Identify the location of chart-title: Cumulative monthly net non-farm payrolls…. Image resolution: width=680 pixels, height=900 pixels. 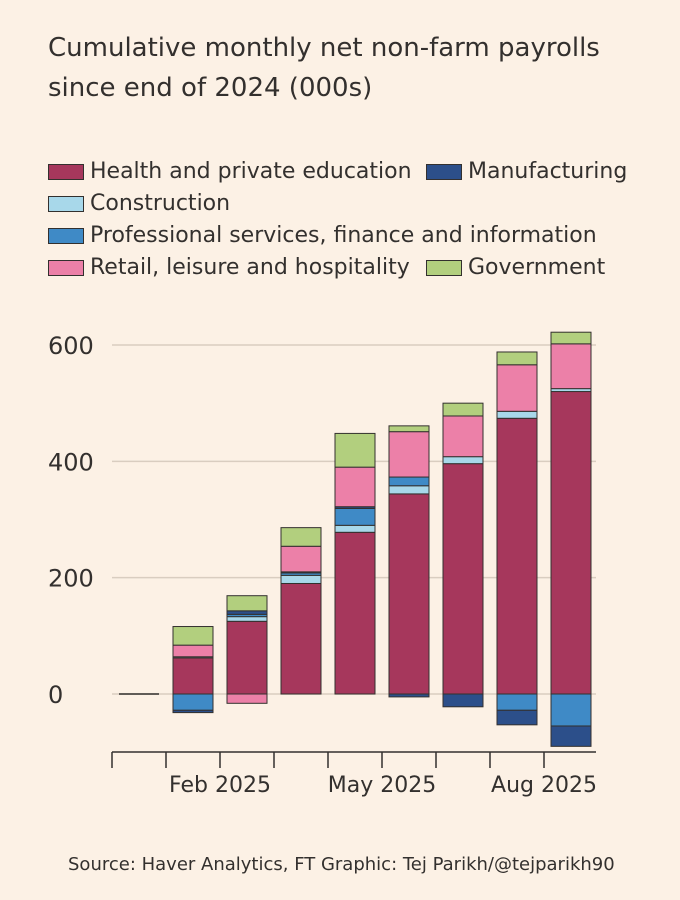
(324, 68).